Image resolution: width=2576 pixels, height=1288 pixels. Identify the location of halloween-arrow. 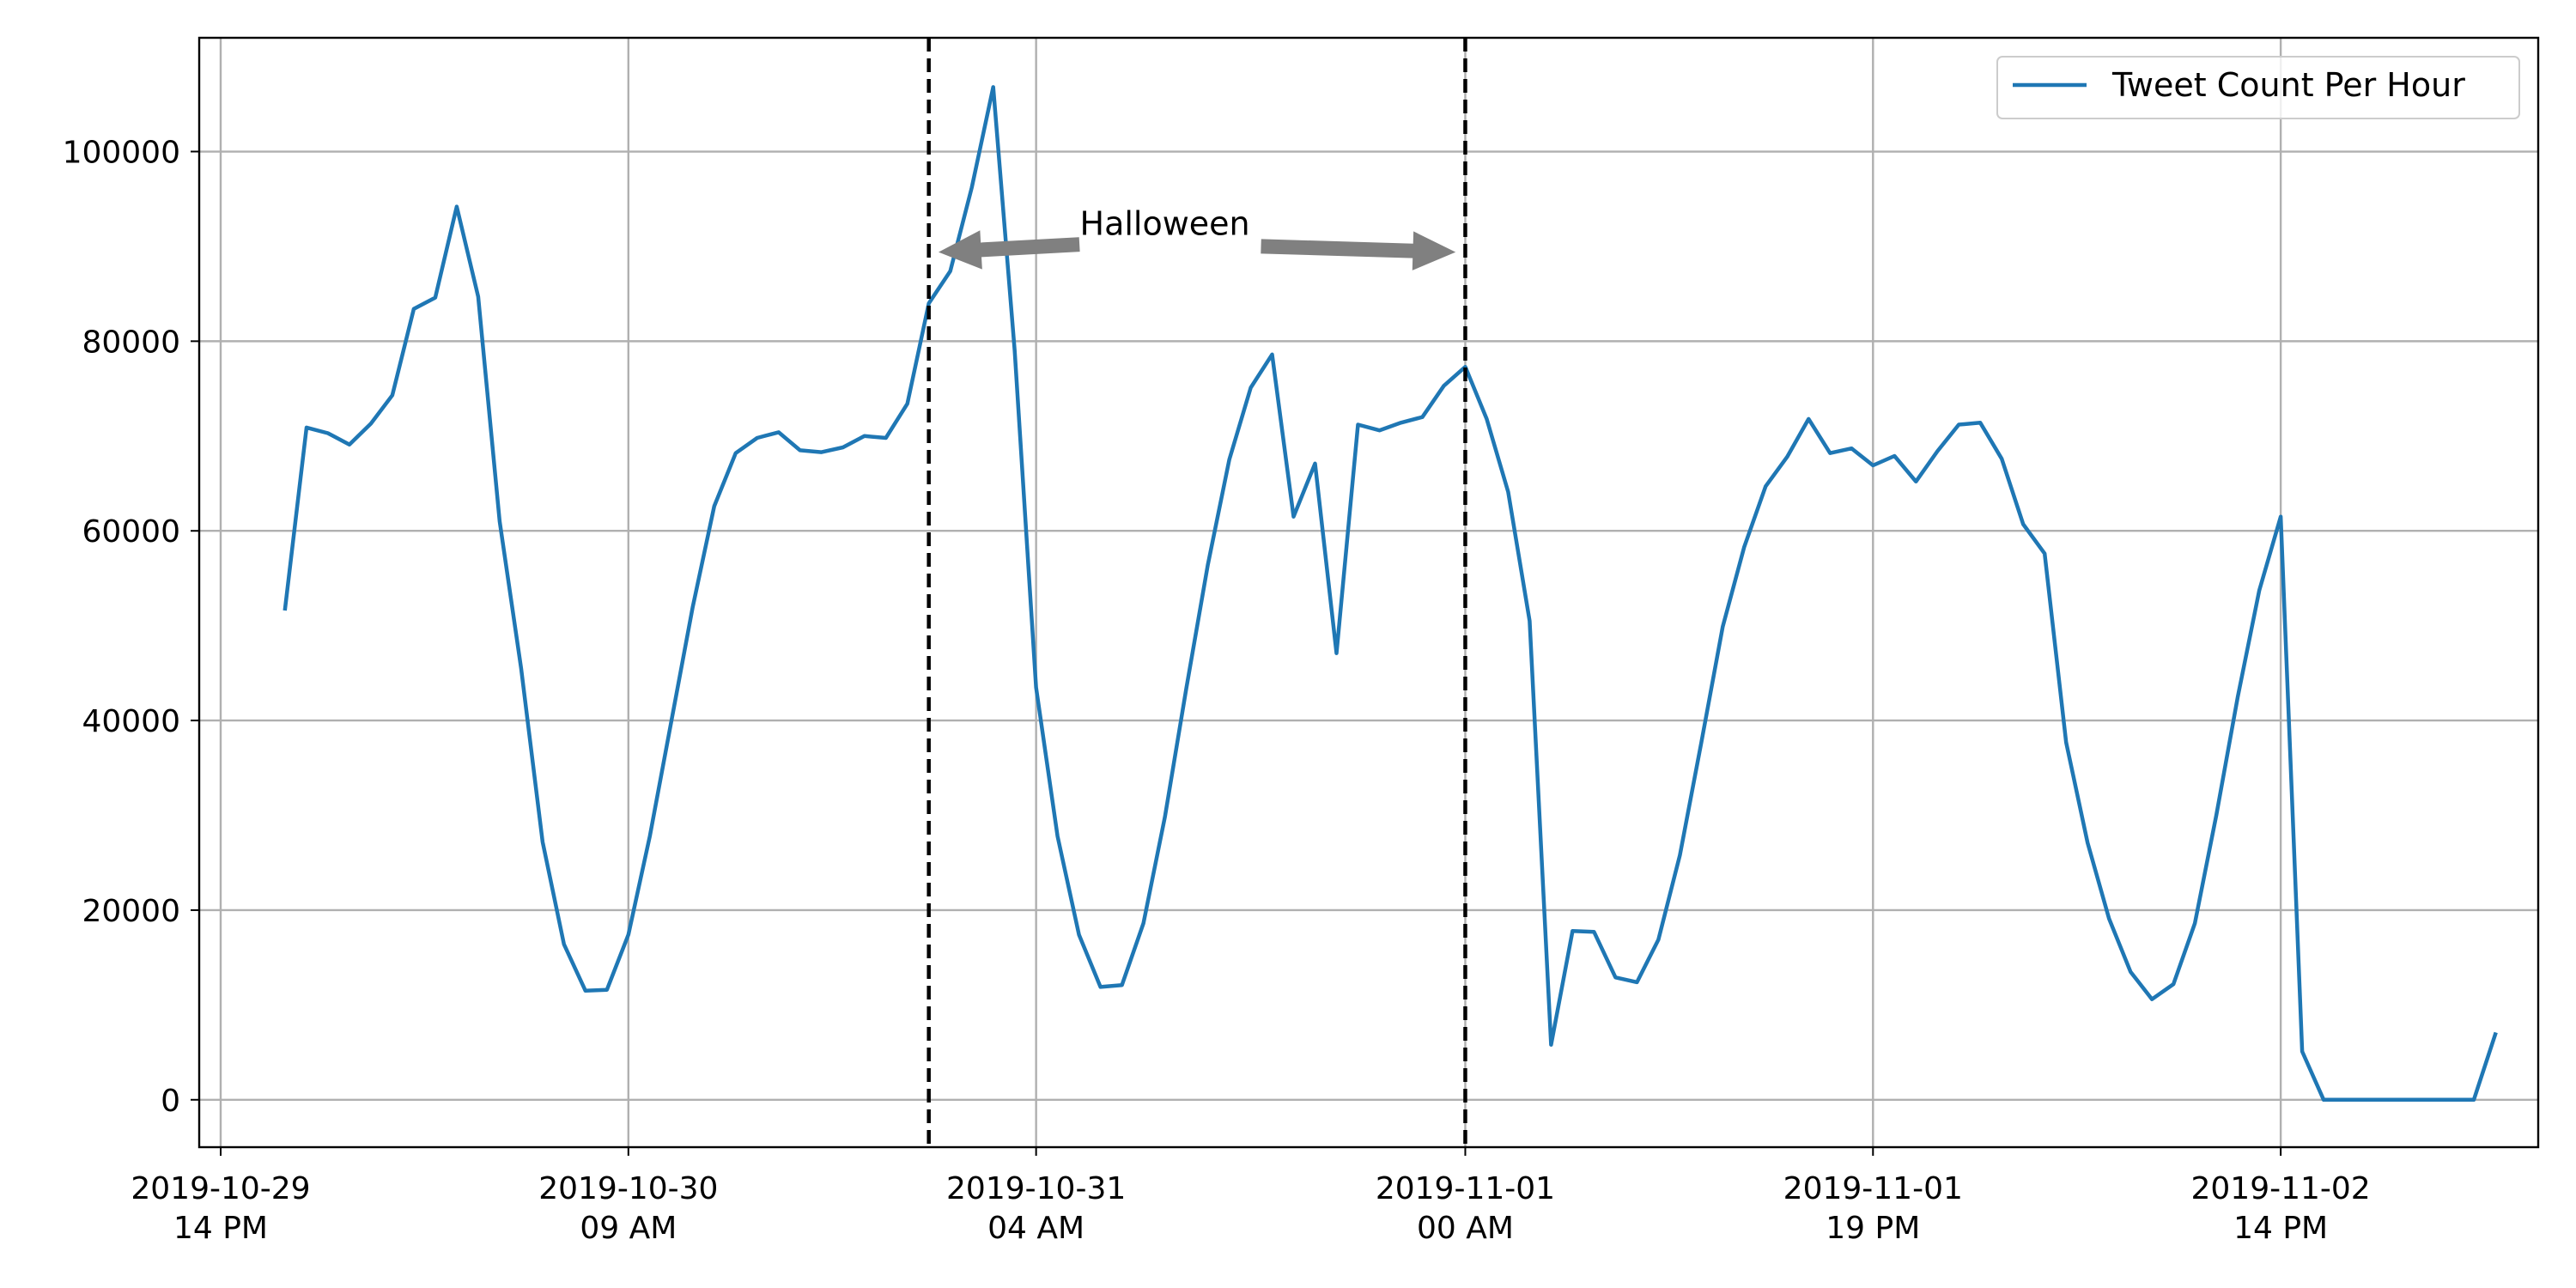
(1358, 251).